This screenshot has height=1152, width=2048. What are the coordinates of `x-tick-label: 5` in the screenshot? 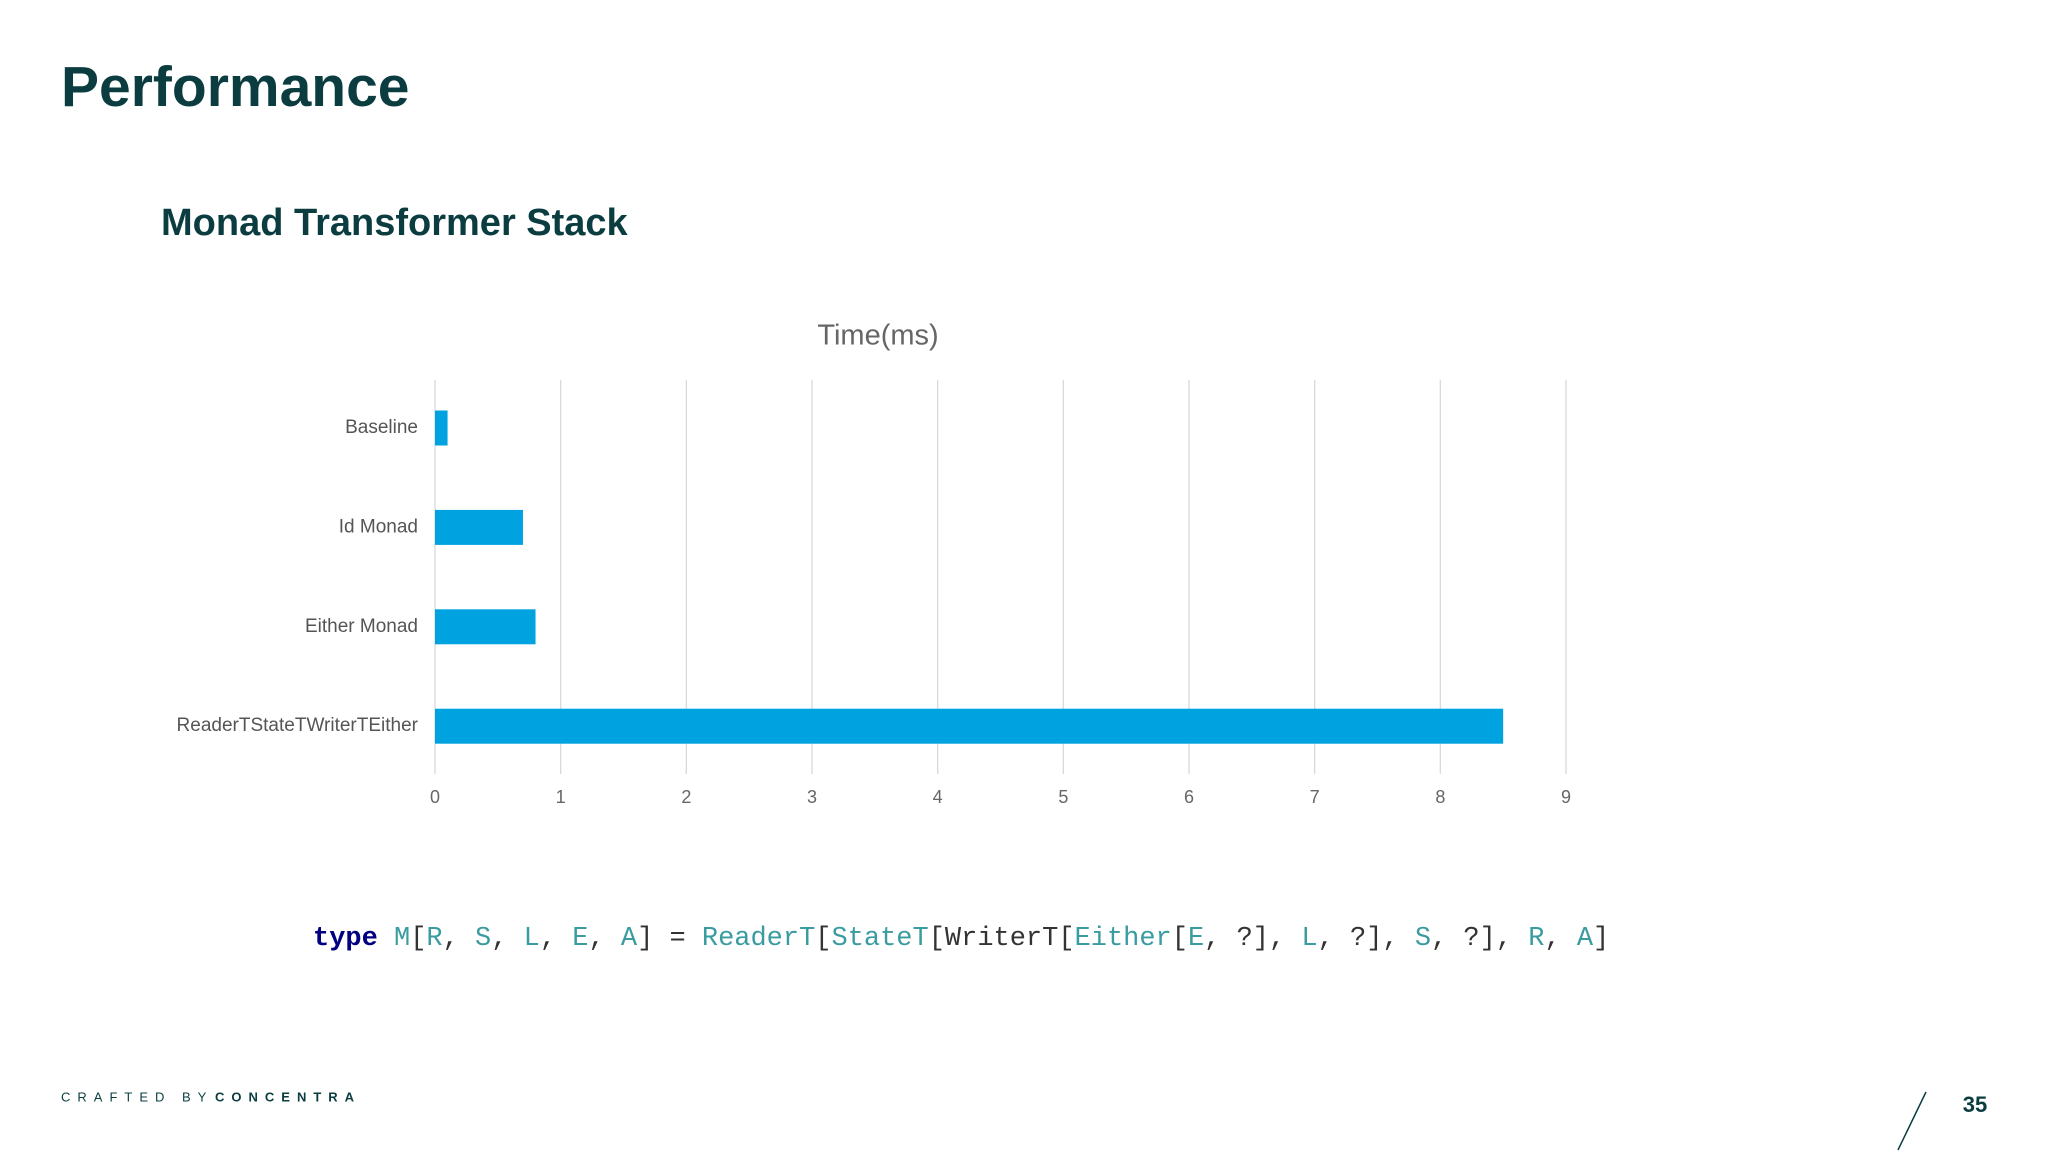 It's located at (1063, 797).